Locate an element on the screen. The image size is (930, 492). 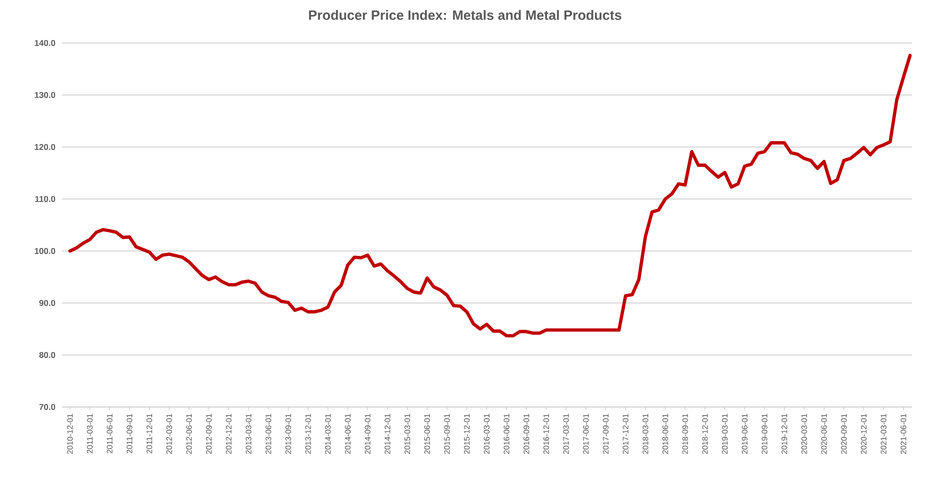
y-tick-label: 110.0 is located at coordinates (45, 199).